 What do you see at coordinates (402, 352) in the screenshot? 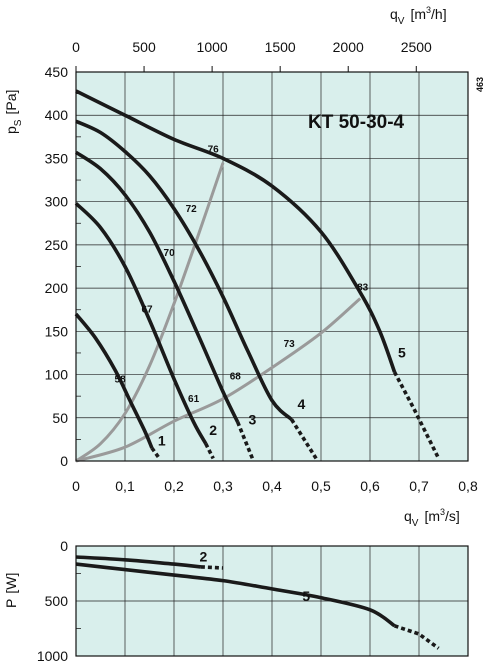
I see `pressure-curve-label: 5` at bounding box center [402, 352].